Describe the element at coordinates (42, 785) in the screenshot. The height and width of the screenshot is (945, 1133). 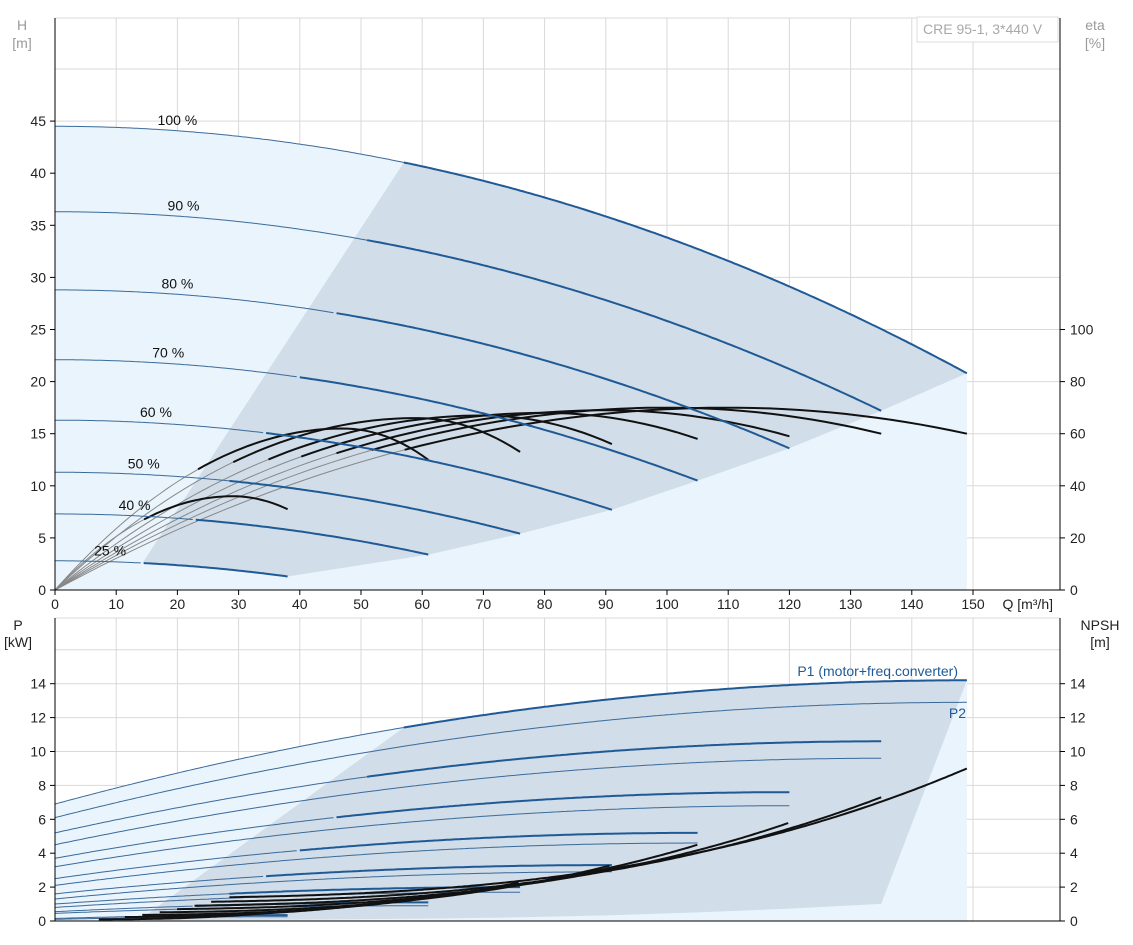
I see `p-tick-label: 8` at that location.